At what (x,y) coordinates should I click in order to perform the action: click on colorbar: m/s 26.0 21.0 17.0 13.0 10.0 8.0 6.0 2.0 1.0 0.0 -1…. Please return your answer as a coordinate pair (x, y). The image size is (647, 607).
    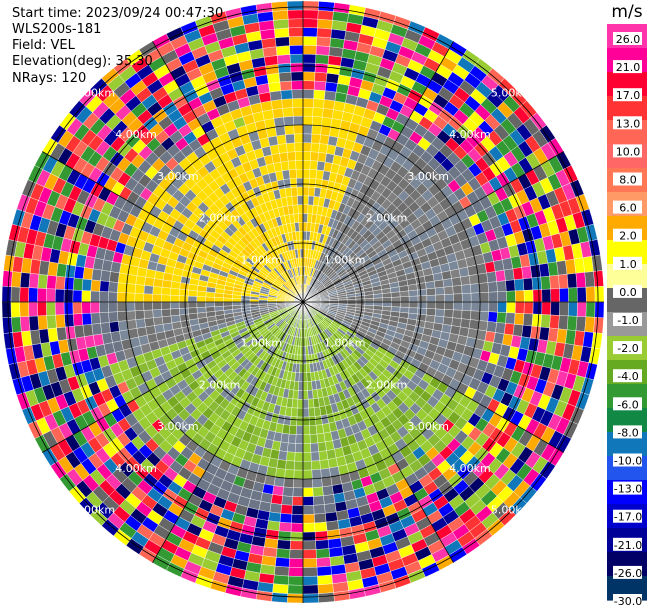
    Looking at the image, I should click on (627, 304).